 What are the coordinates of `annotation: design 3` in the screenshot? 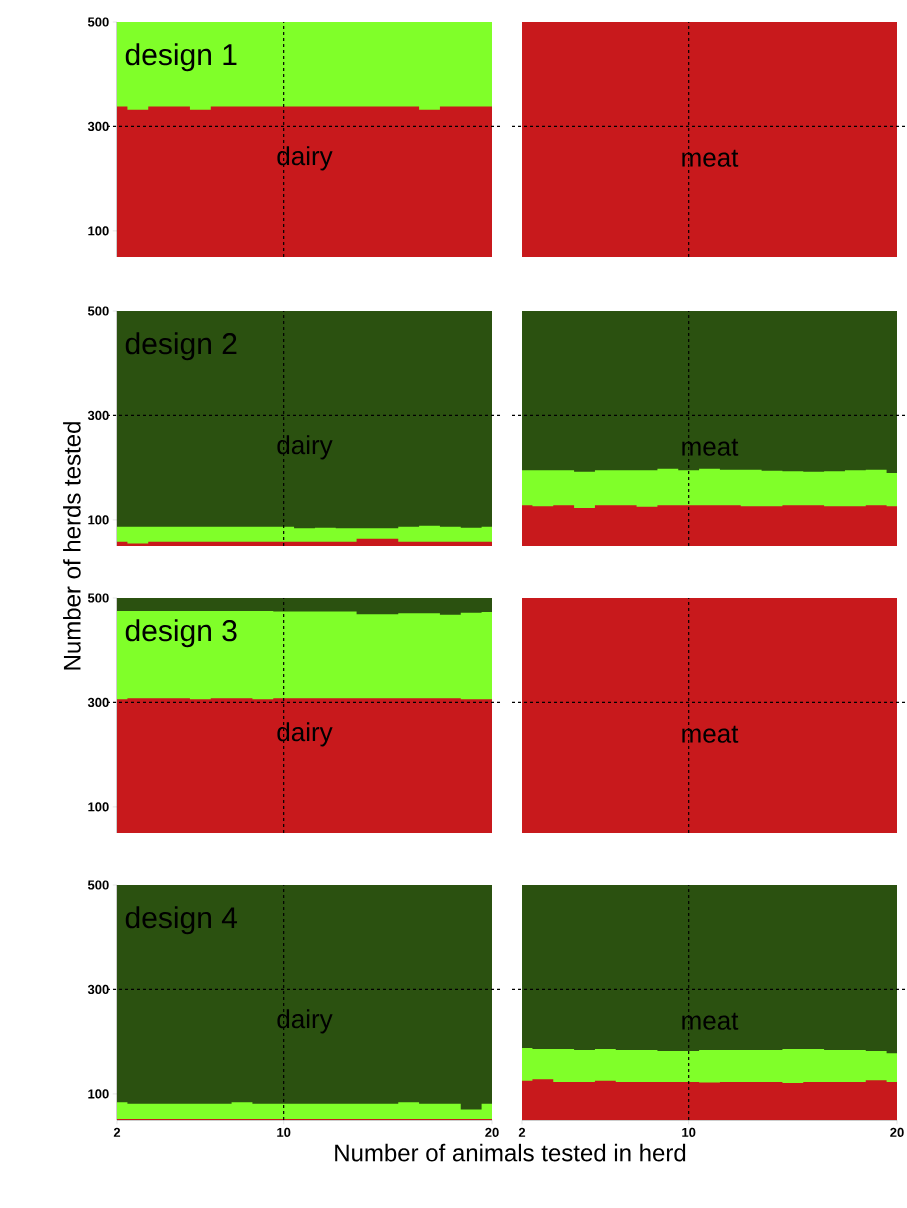 It's located at (181, 633).